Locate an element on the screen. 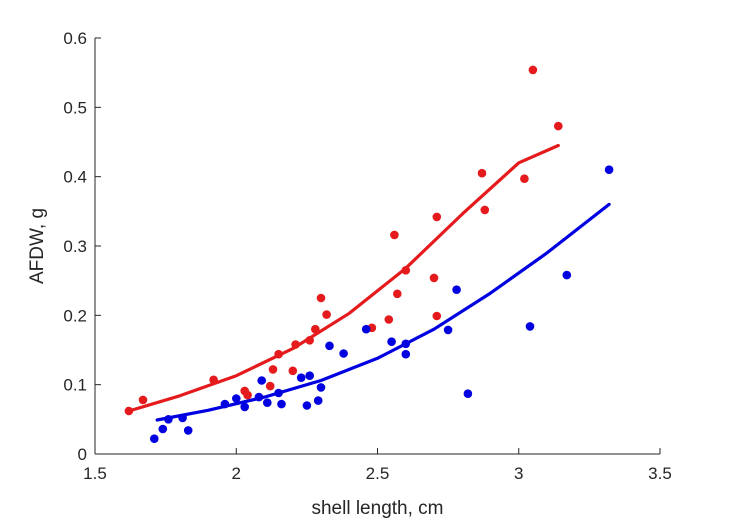 Image resolution: width=729 pixels, height=521 pixels. x-tick-label: 3 is located at coordinates (518, 473).